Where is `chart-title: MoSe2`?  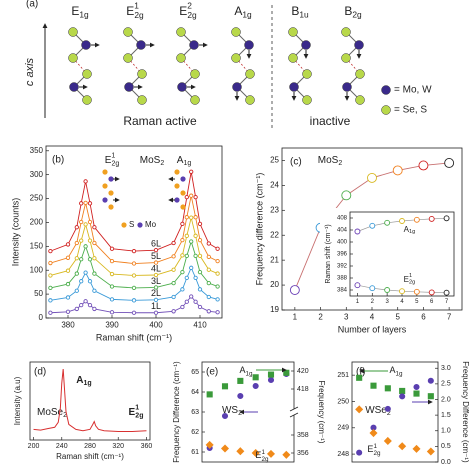
chart-title: MoSe2 is located at coordinates (52, 413).